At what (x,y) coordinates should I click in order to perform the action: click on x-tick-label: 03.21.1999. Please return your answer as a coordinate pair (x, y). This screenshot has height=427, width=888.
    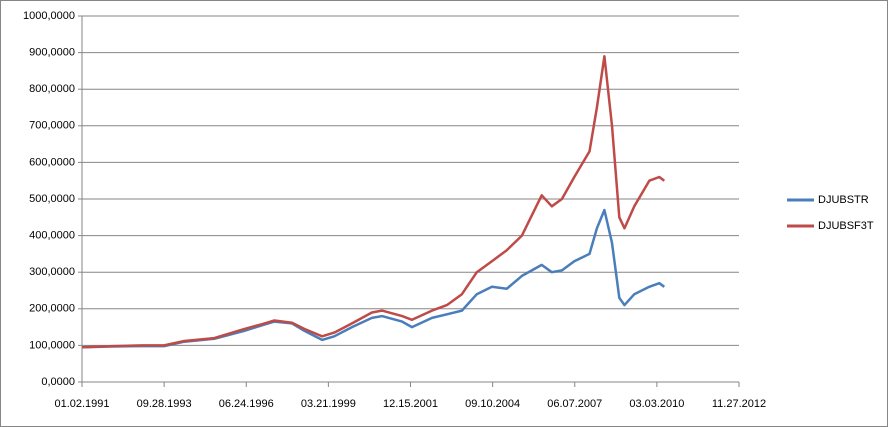
    Looking at the image, I should click on (328, 404).